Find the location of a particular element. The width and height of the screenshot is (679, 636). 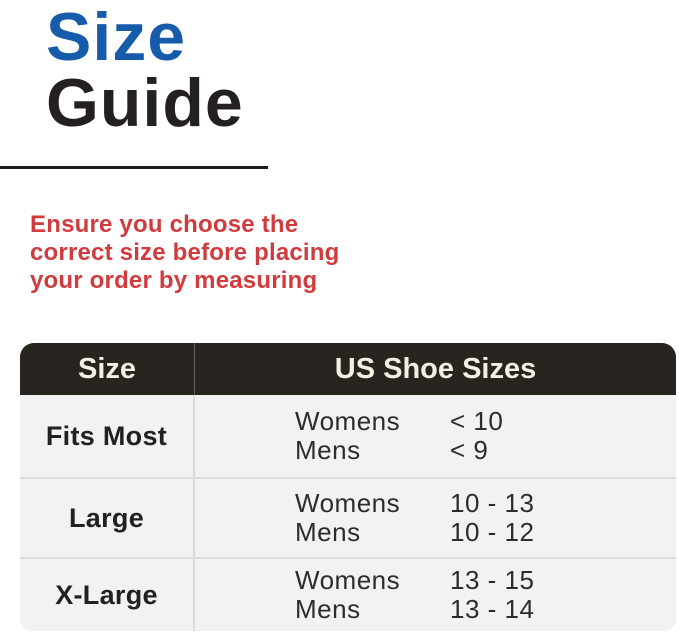

header-cell-us-shoe-sizes: US Shoe Sizes is located at coordinates (435, 368).